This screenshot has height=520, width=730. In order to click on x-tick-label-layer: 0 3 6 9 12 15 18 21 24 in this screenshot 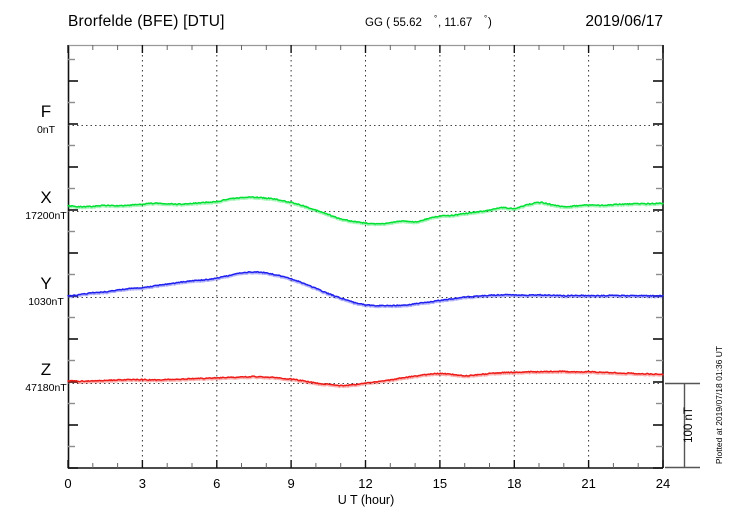, I will do `click(367, 483)`.